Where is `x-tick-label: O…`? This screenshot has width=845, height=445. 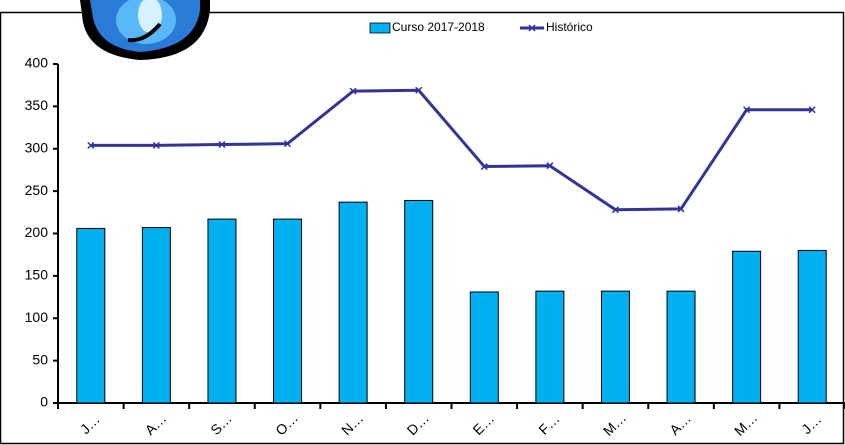
x-tick-label: O… is located at coordinates (286, 424).